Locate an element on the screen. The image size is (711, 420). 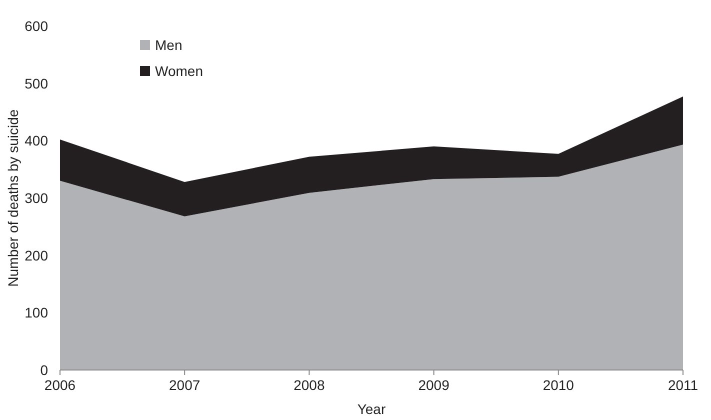
y-tick-label: 200 is located at coordinates (36, 255).